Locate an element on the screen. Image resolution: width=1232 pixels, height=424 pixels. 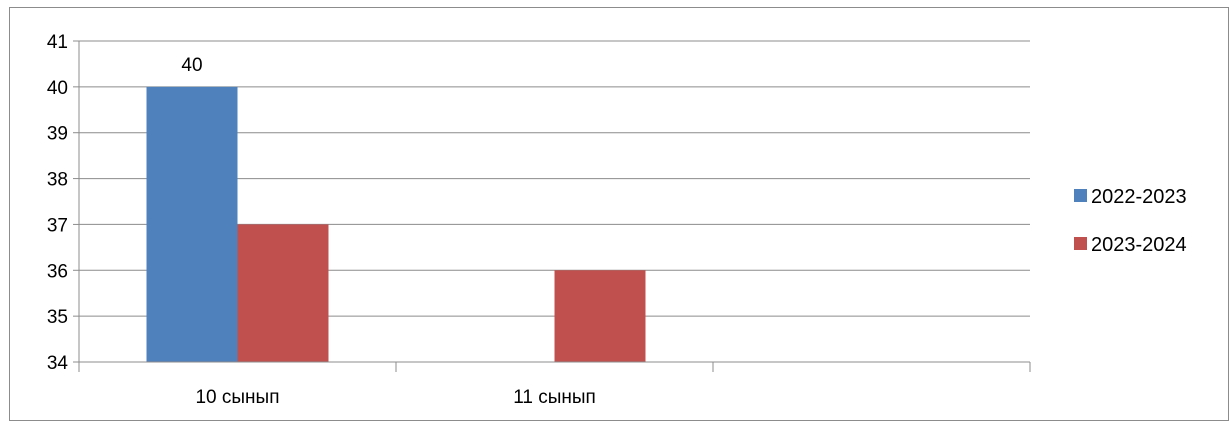
legend: 2022-2023 2023-2024 is located at coordinates (1130, 221).